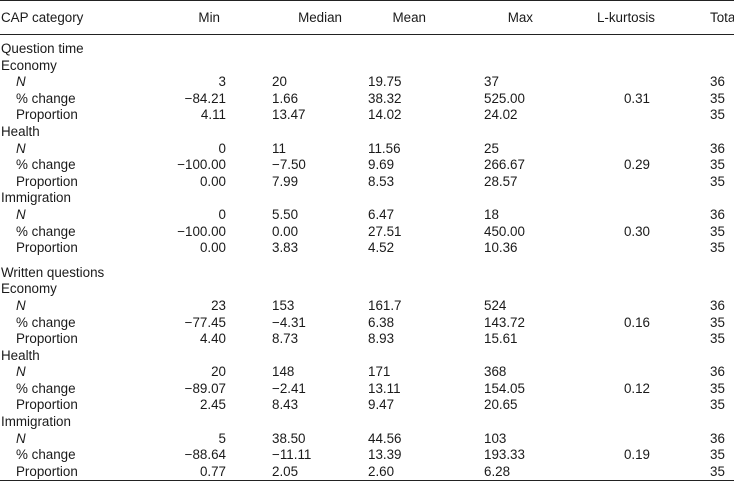  I want to click on cell-mean: 13.11, so click(384, 388).